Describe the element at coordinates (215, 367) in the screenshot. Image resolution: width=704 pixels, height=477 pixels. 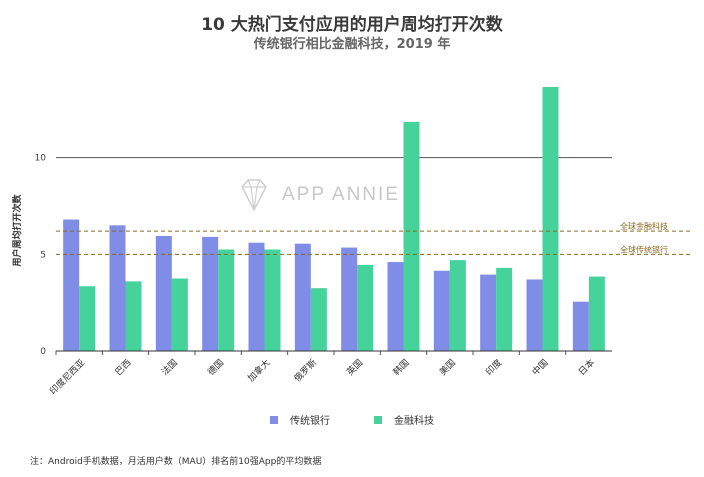
I see `x-tick-label: 德国` at that location.